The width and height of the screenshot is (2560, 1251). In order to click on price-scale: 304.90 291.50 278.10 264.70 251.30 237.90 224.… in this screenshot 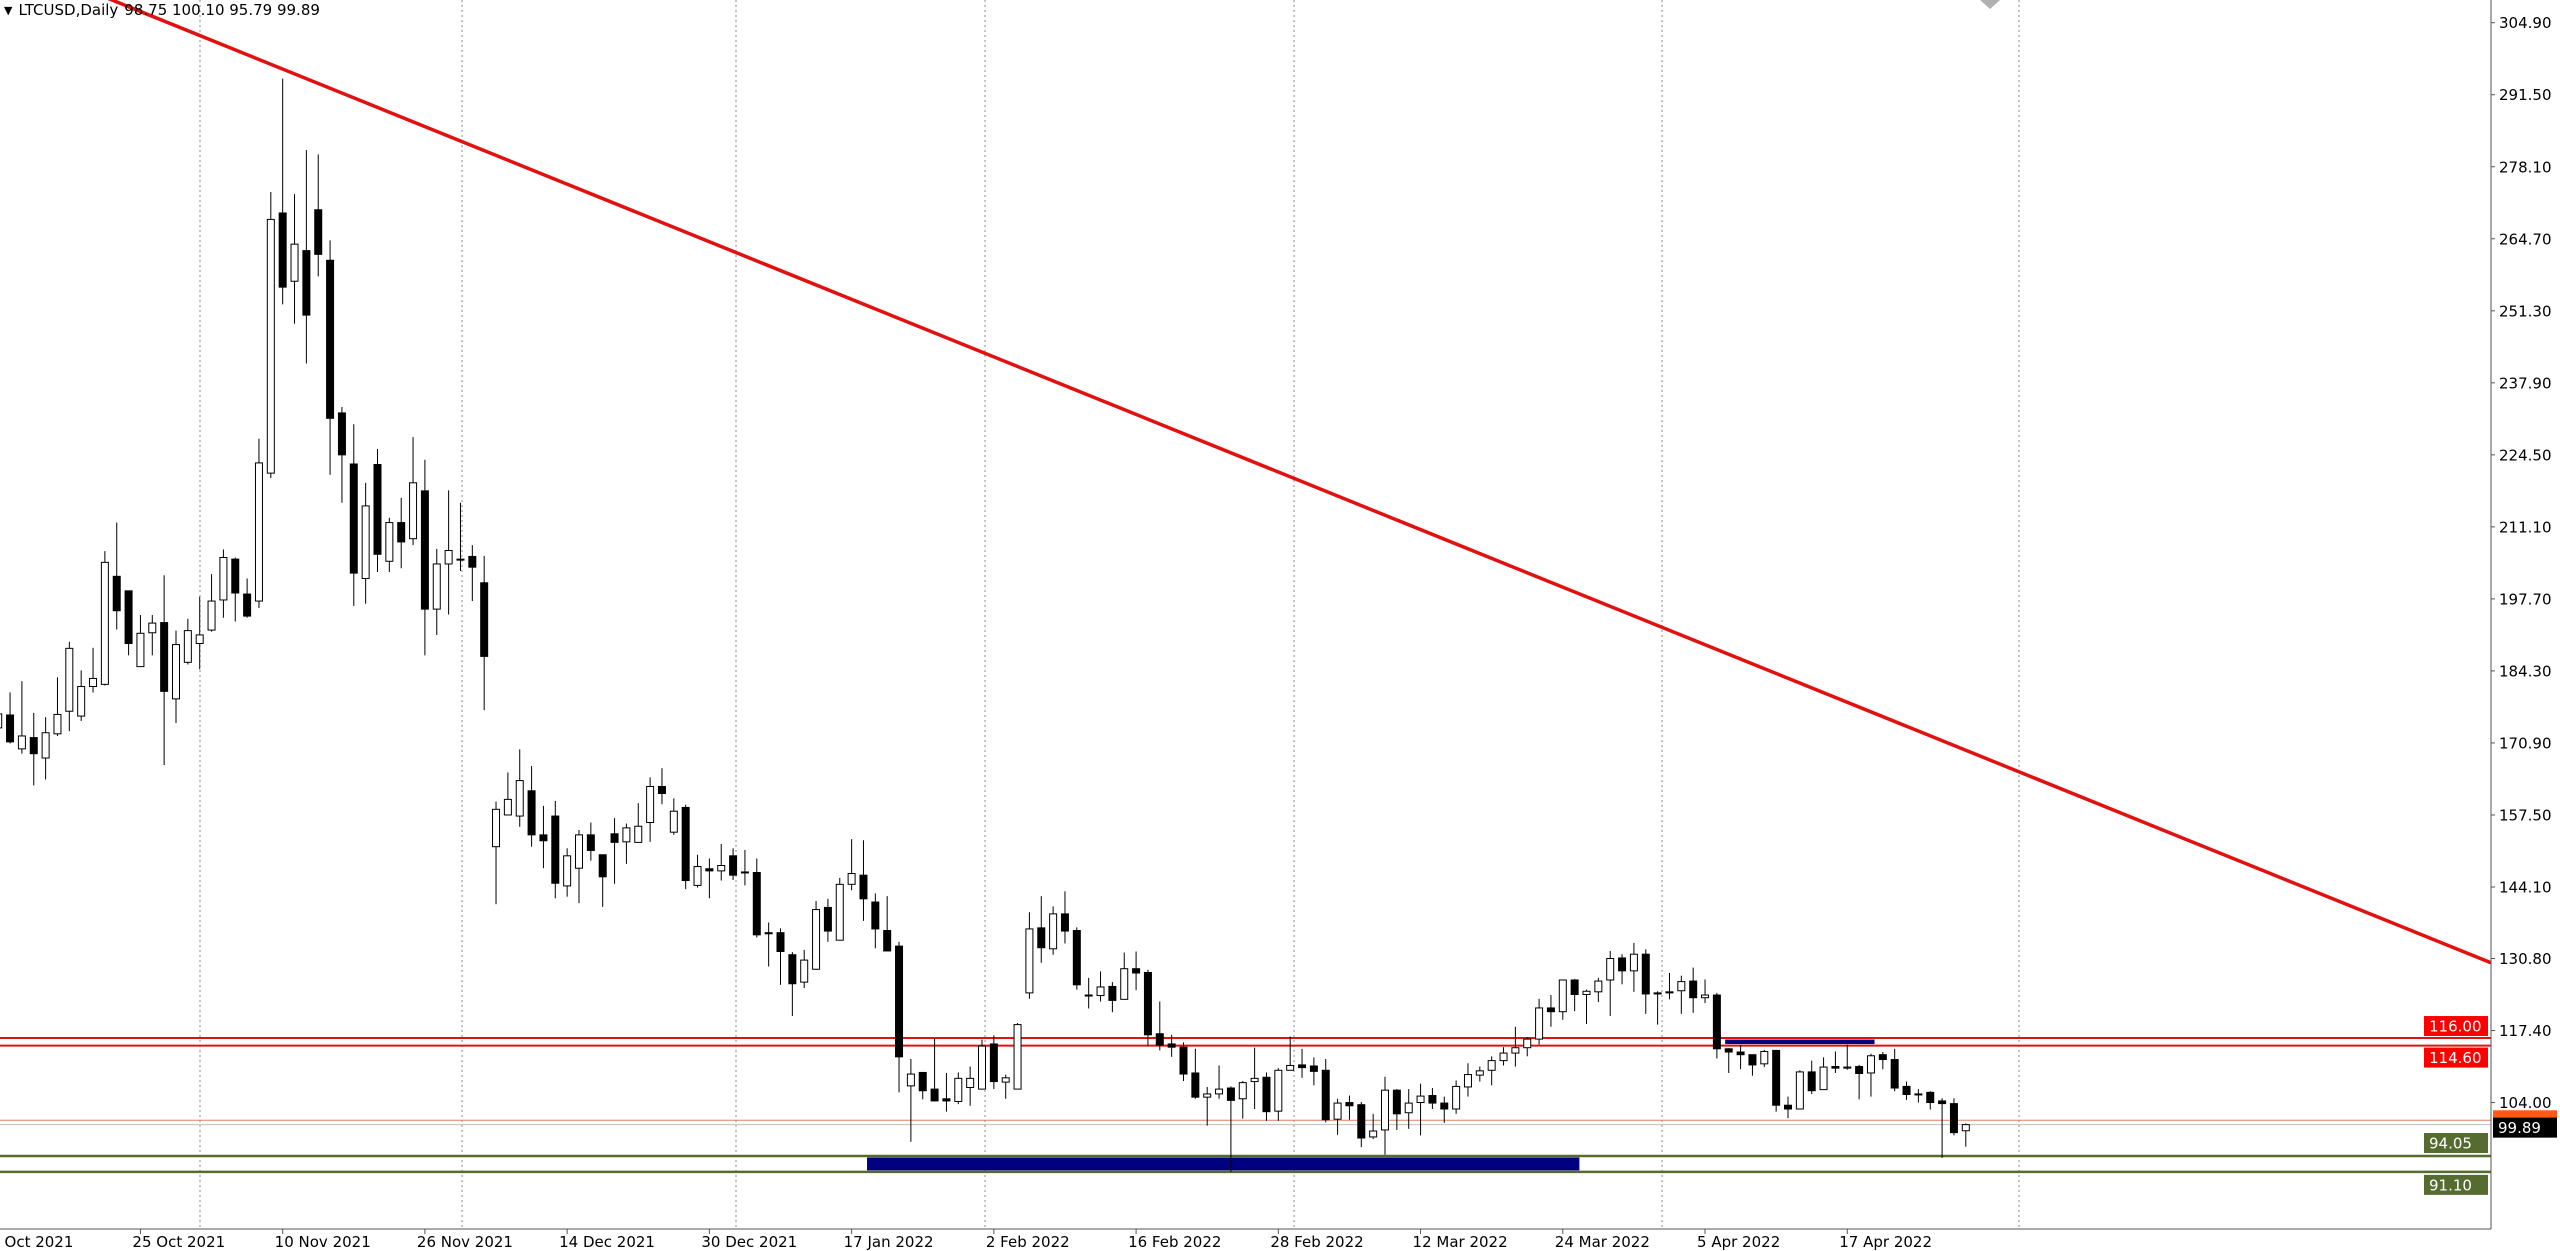, I will do `click(2521, 563)`.